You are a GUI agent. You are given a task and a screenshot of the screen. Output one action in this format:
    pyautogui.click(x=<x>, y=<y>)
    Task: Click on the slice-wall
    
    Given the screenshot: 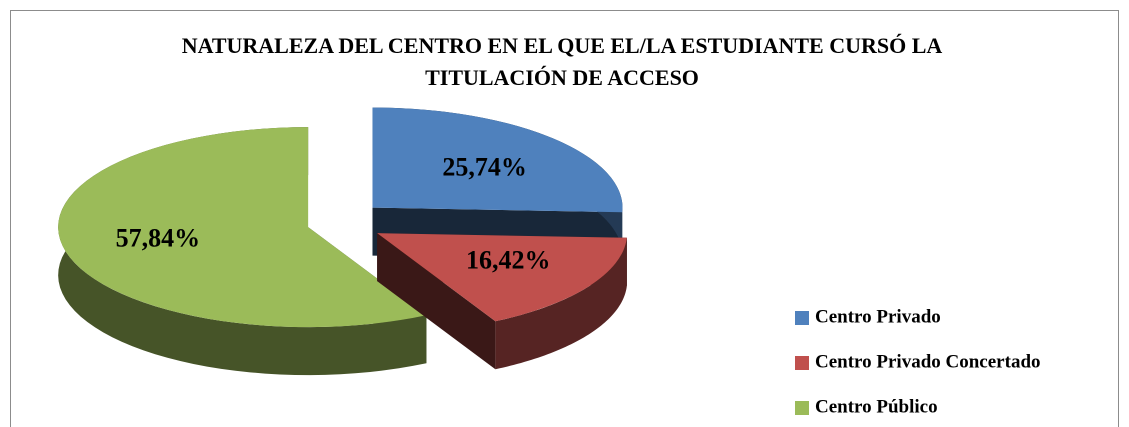 What is the action you would take?
    pyautogui.click(x=436, y=301)
    